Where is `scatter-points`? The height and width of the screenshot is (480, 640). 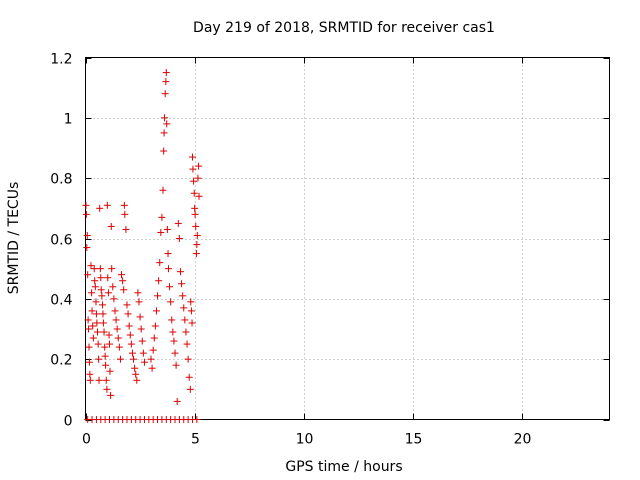 scatter-points is located at coordinates (142, 246).